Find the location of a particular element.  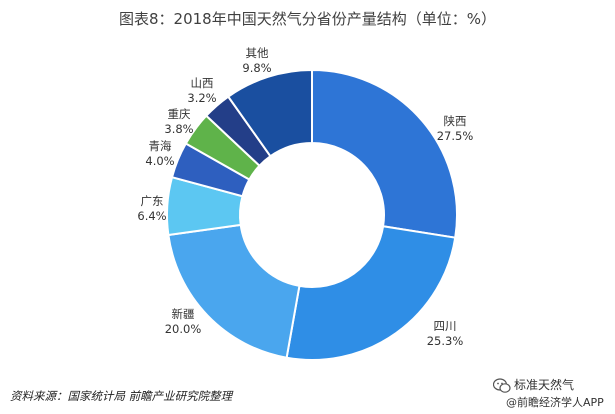

slice-label-value-6: 3.8% is located at coordinates (178, 129).